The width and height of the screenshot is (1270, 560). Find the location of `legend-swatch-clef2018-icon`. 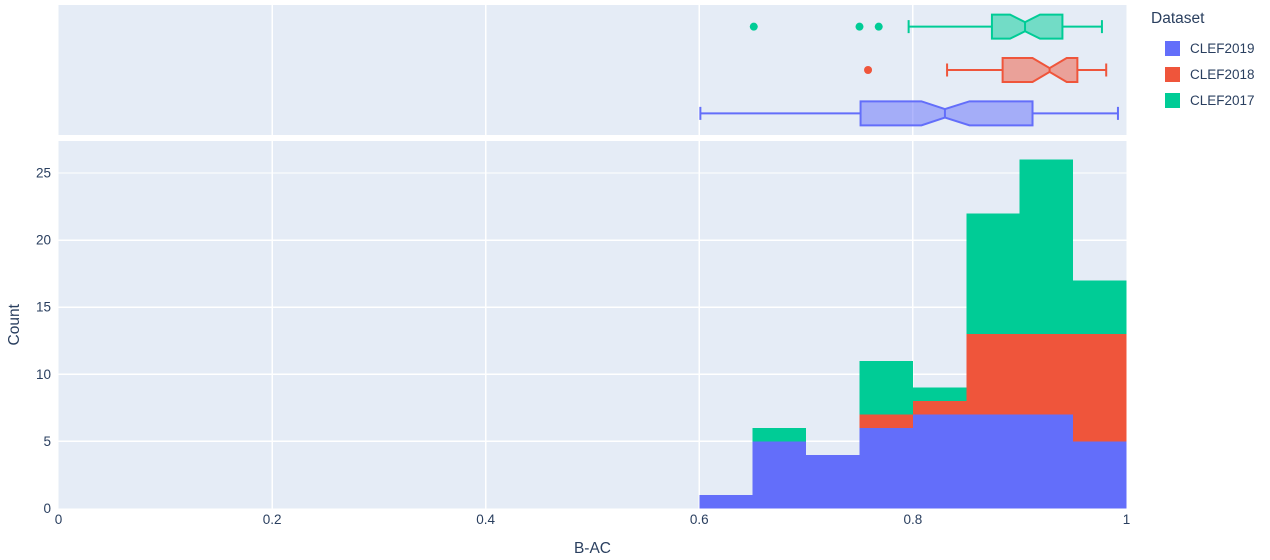

legend-swatch-clef2018-icon is located at coordinates (1172, 74).